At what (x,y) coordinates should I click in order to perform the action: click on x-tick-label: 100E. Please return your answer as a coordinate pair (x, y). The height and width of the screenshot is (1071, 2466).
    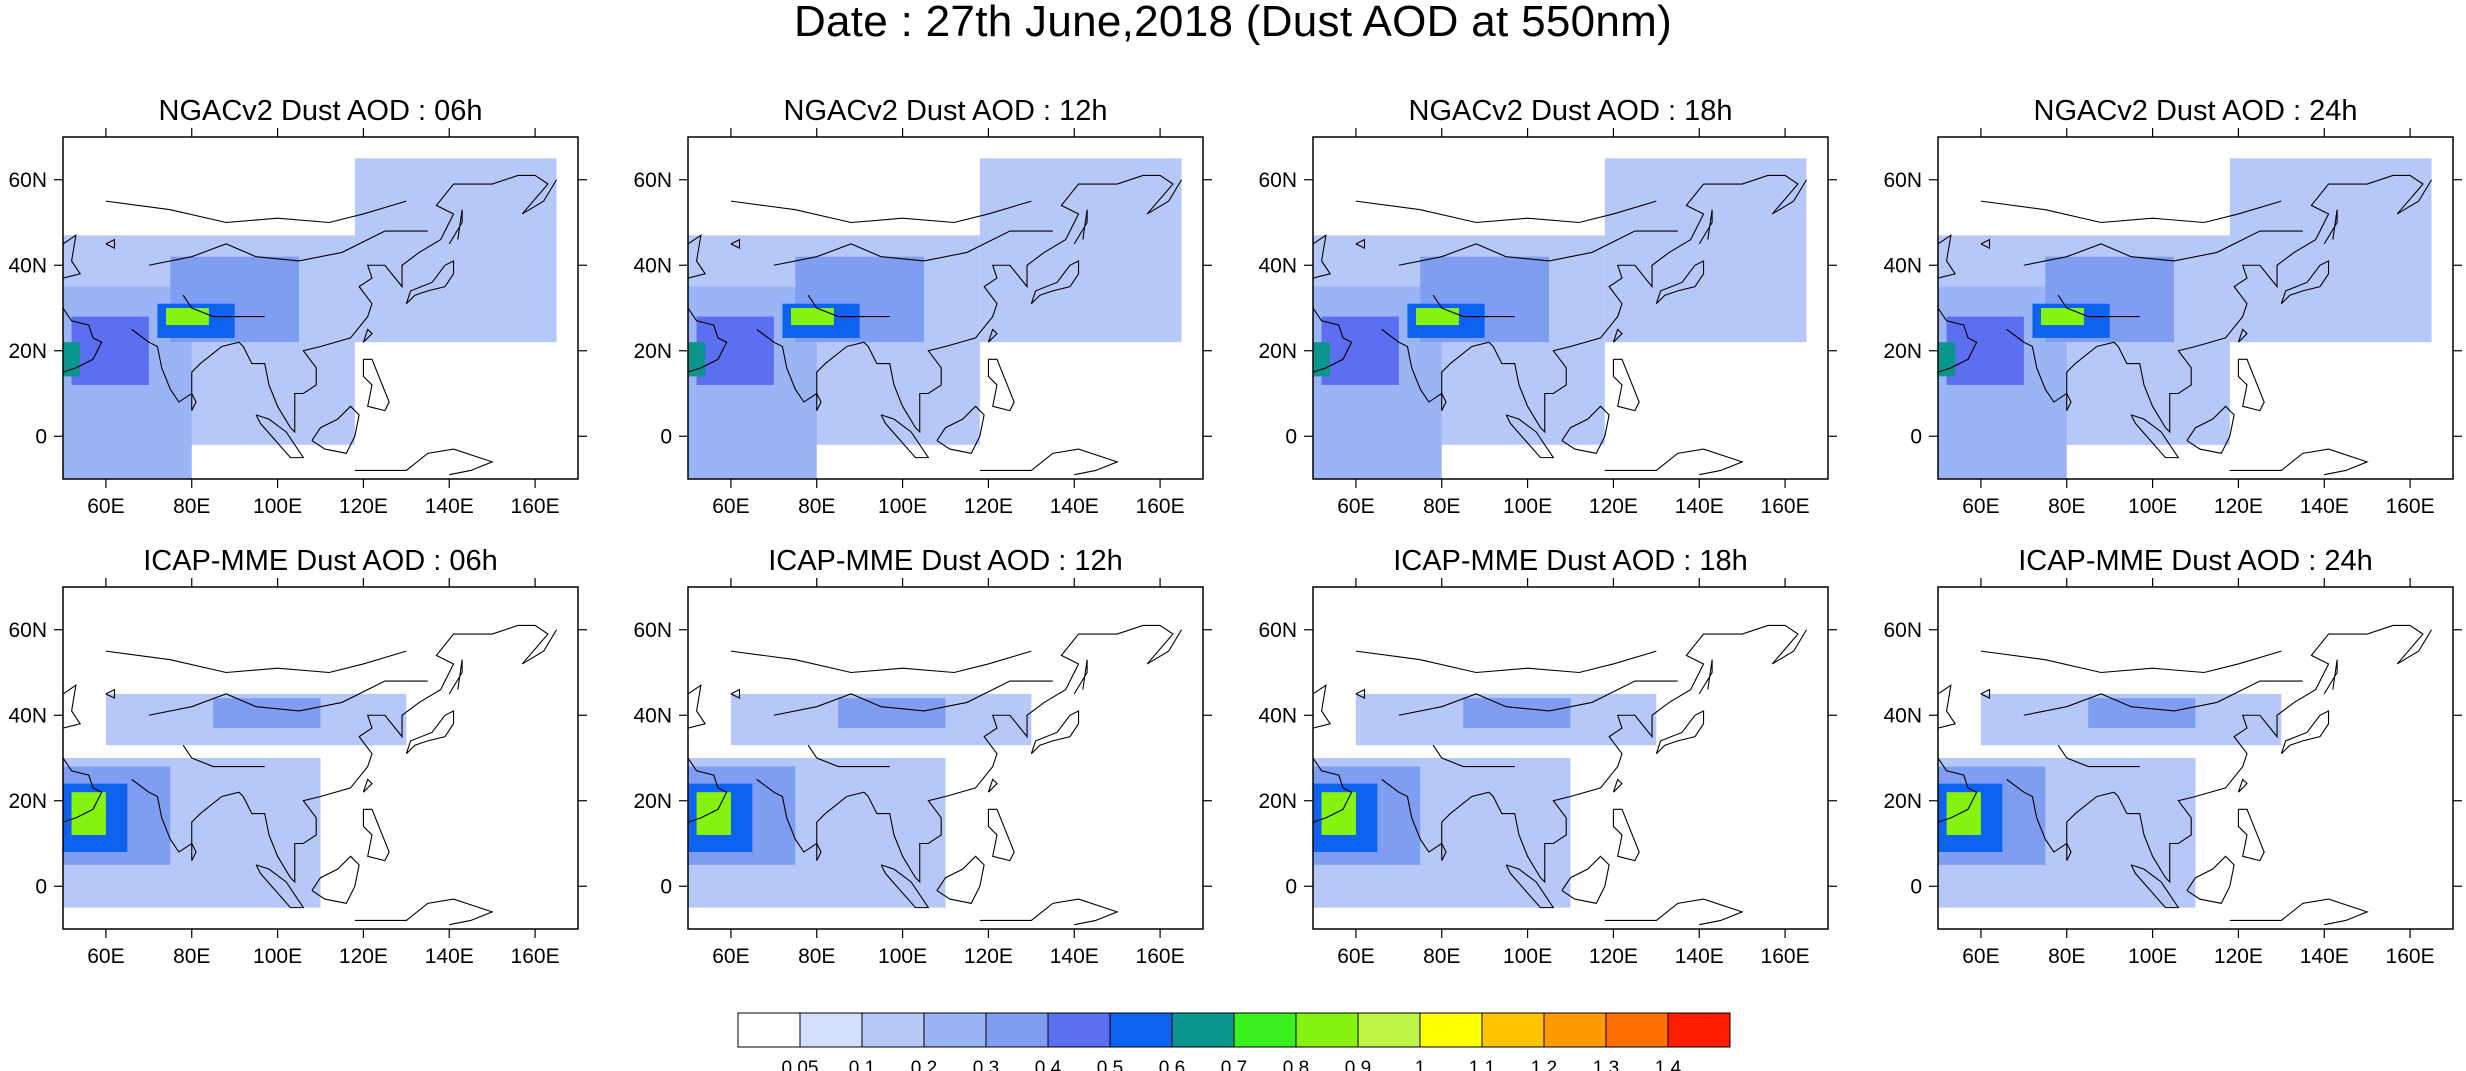
    Looking at the image, I should click on (1527, 956).